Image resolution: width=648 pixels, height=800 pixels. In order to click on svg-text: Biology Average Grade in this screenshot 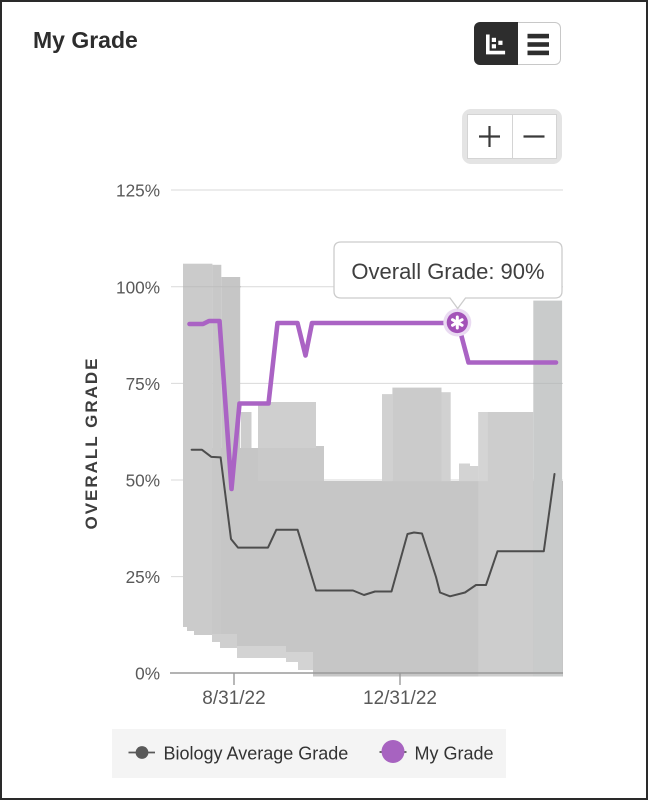, I will do `click(256, 754)`.